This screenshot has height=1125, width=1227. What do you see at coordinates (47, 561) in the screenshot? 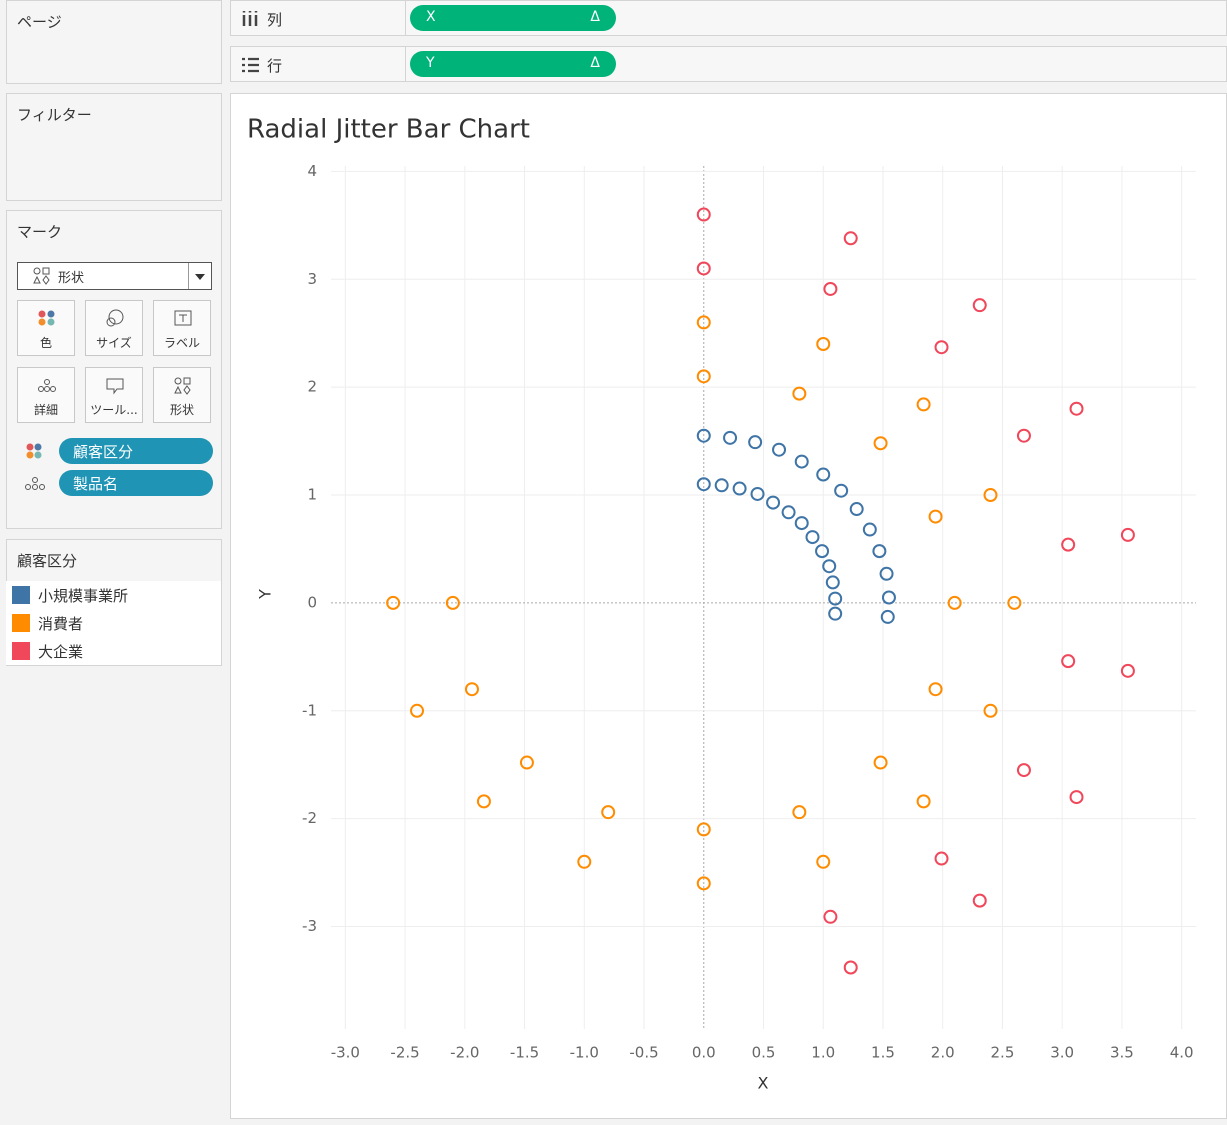
I see `legend-title: 顧客区分` at bounding box center [47, 561].